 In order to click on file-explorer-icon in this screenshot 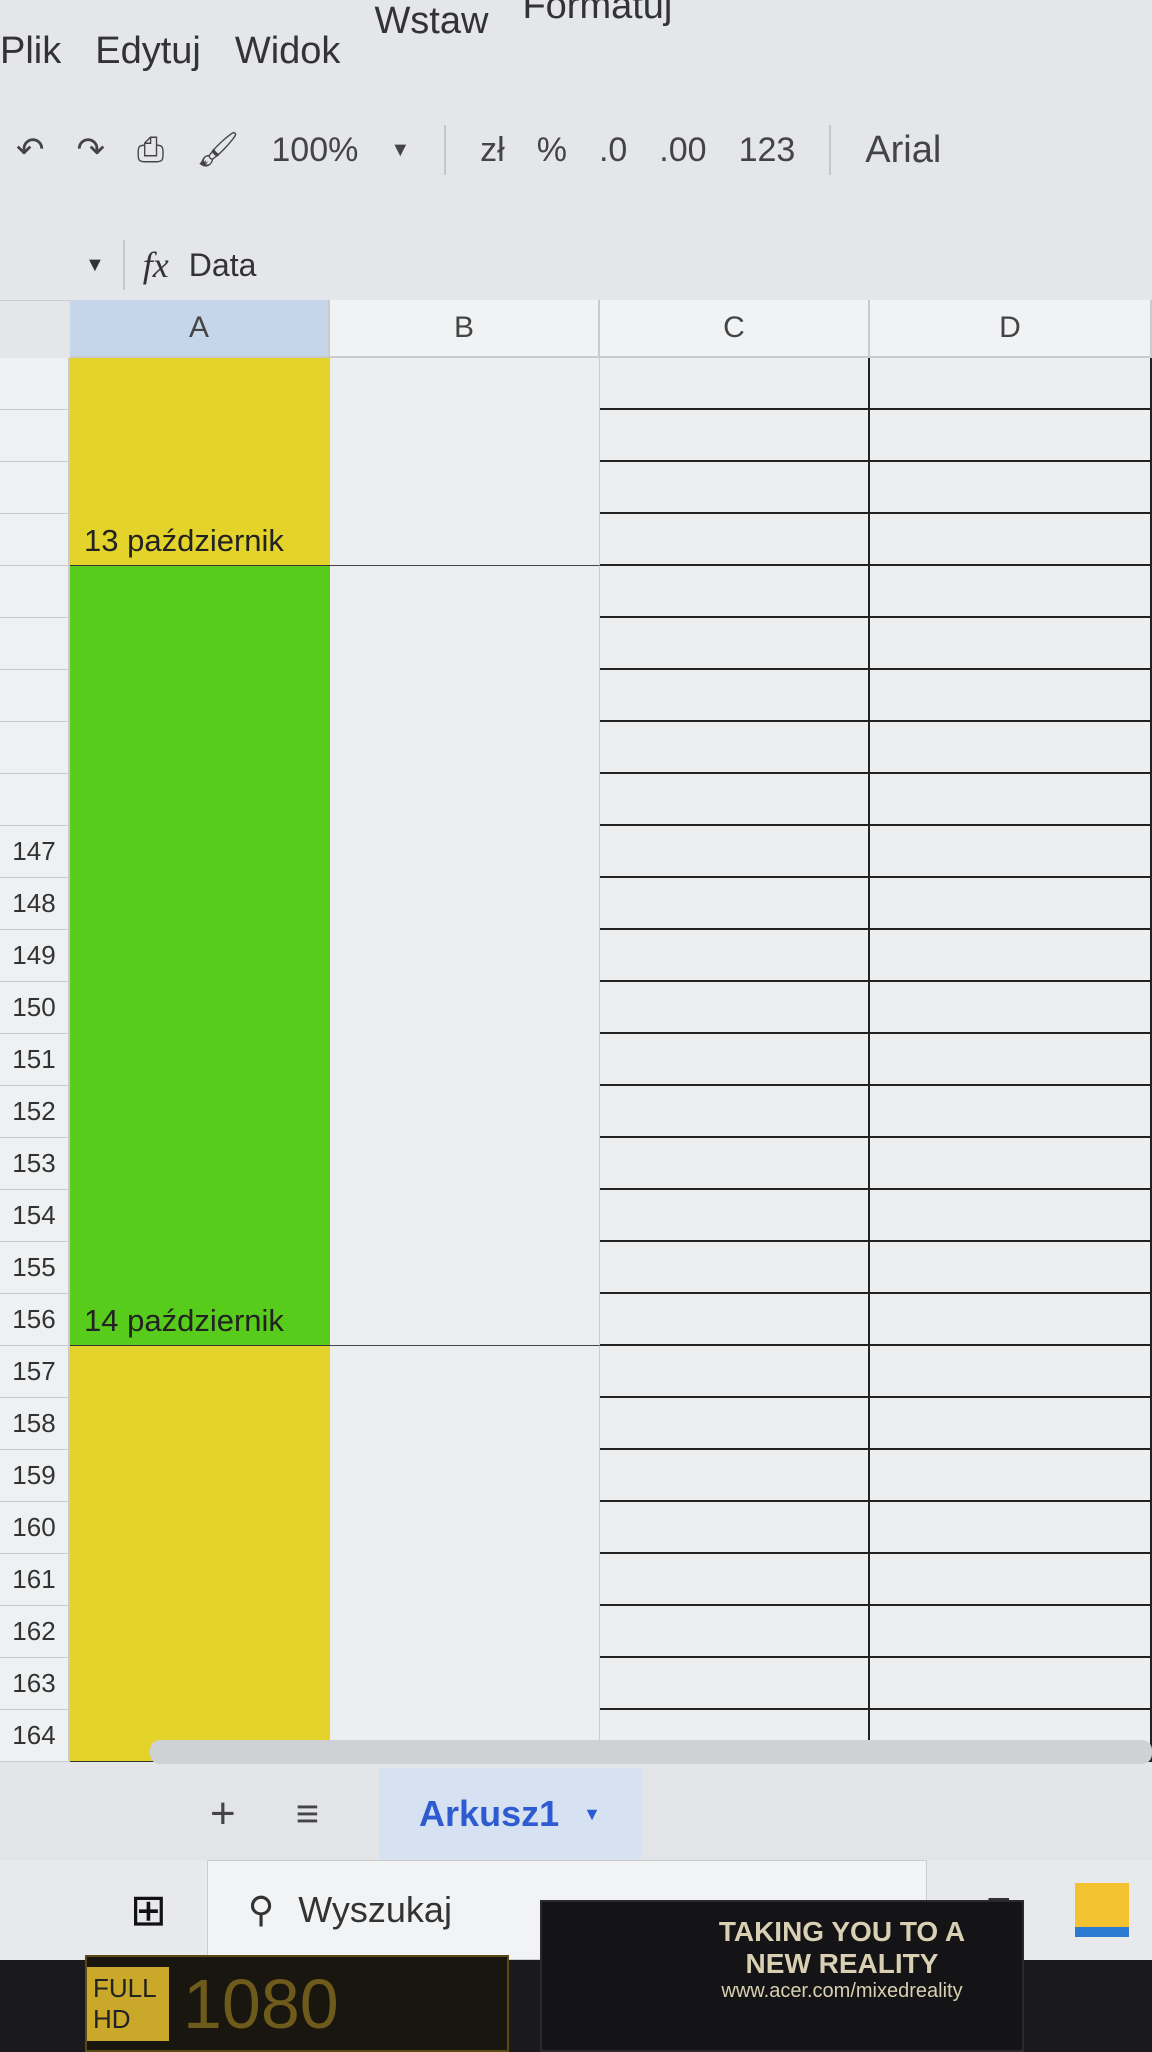, I will do `click(1102, 1910)`.